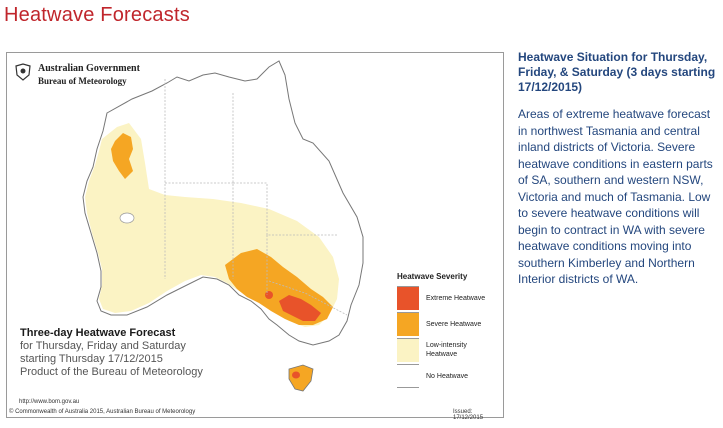 The height and width of the screenshot is (428, 723). What do you see at coordinates (103, 346) in the screenshot?
I see `forecast-line-days: for Thursday, Friday and Saturday` at bounding box center [103, 346].